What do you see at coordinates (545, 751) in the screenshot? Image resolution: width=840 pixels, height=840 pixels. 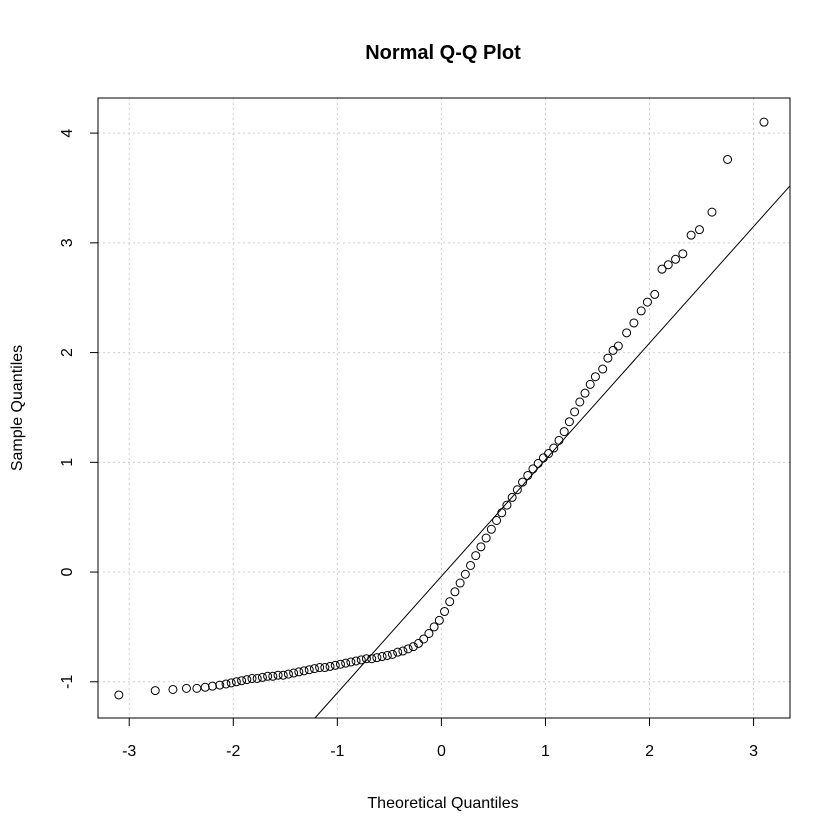 I see `x-tick-label: 1` at bounding box center [545, 751].